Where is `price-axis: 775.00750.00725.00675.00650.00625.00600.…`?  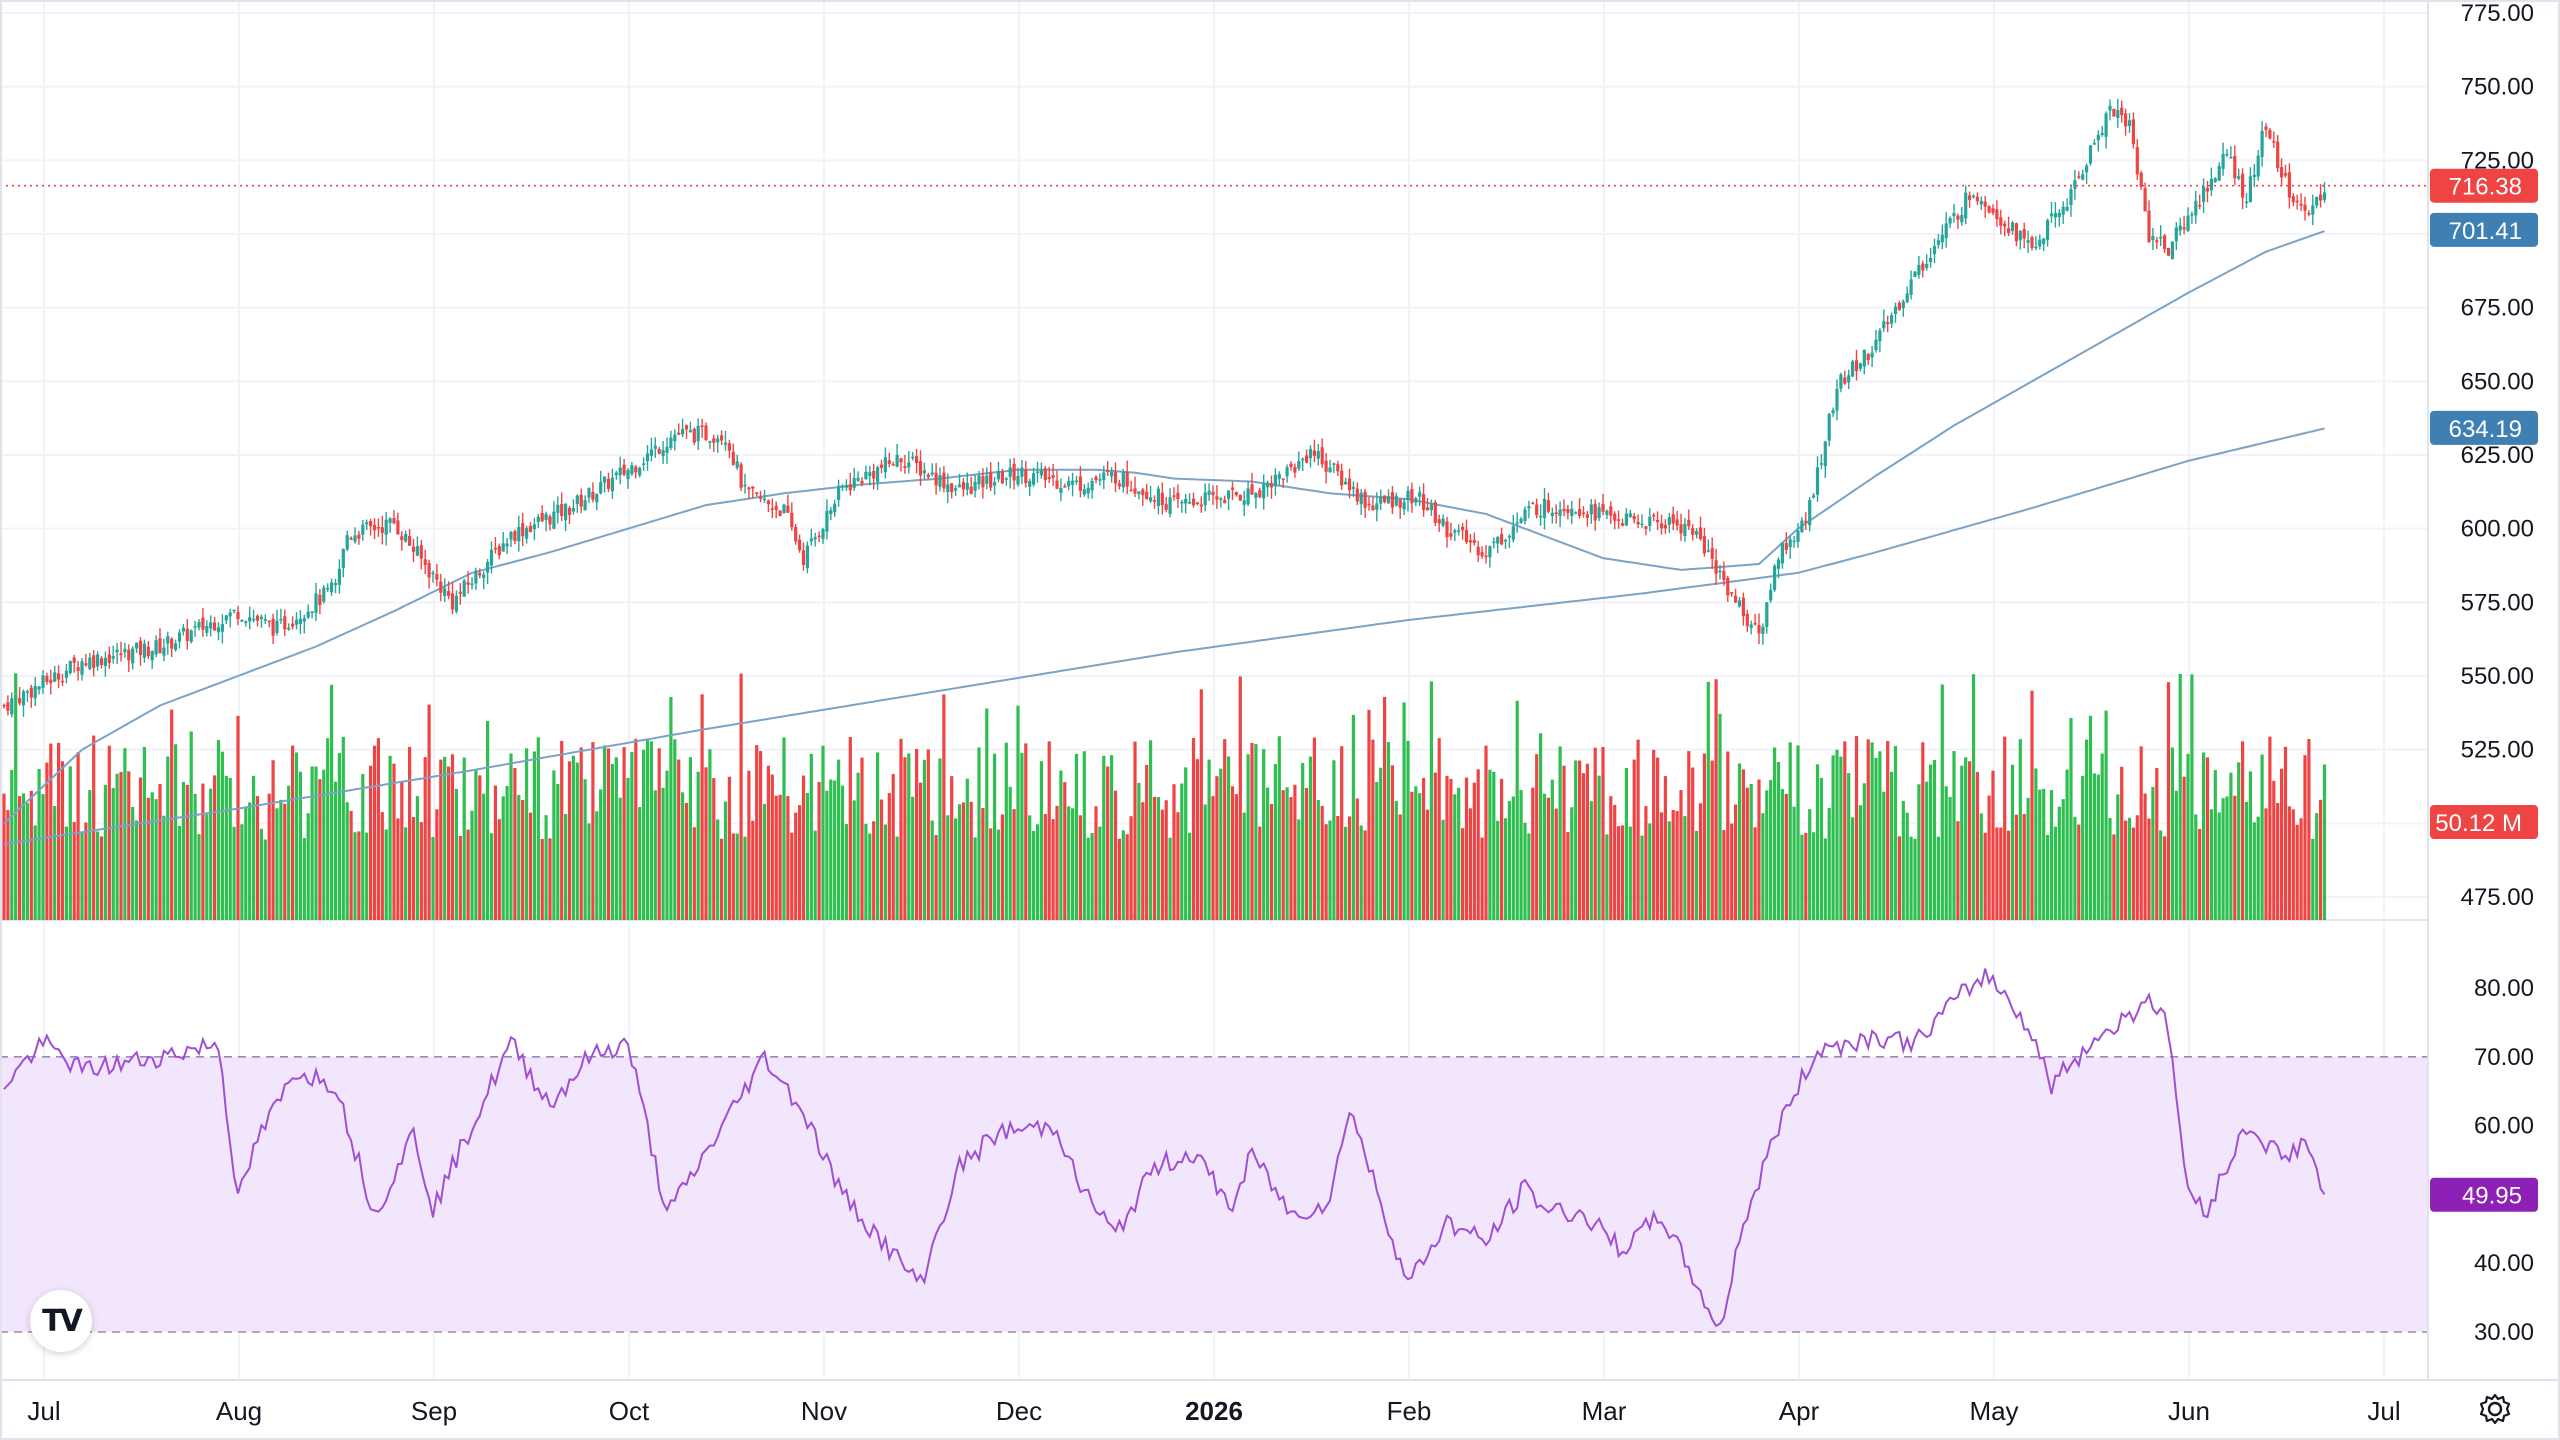 price-axis: 775.00750.00725.00675.00650.00625.00600.… is located at coordinates (2497, 455).